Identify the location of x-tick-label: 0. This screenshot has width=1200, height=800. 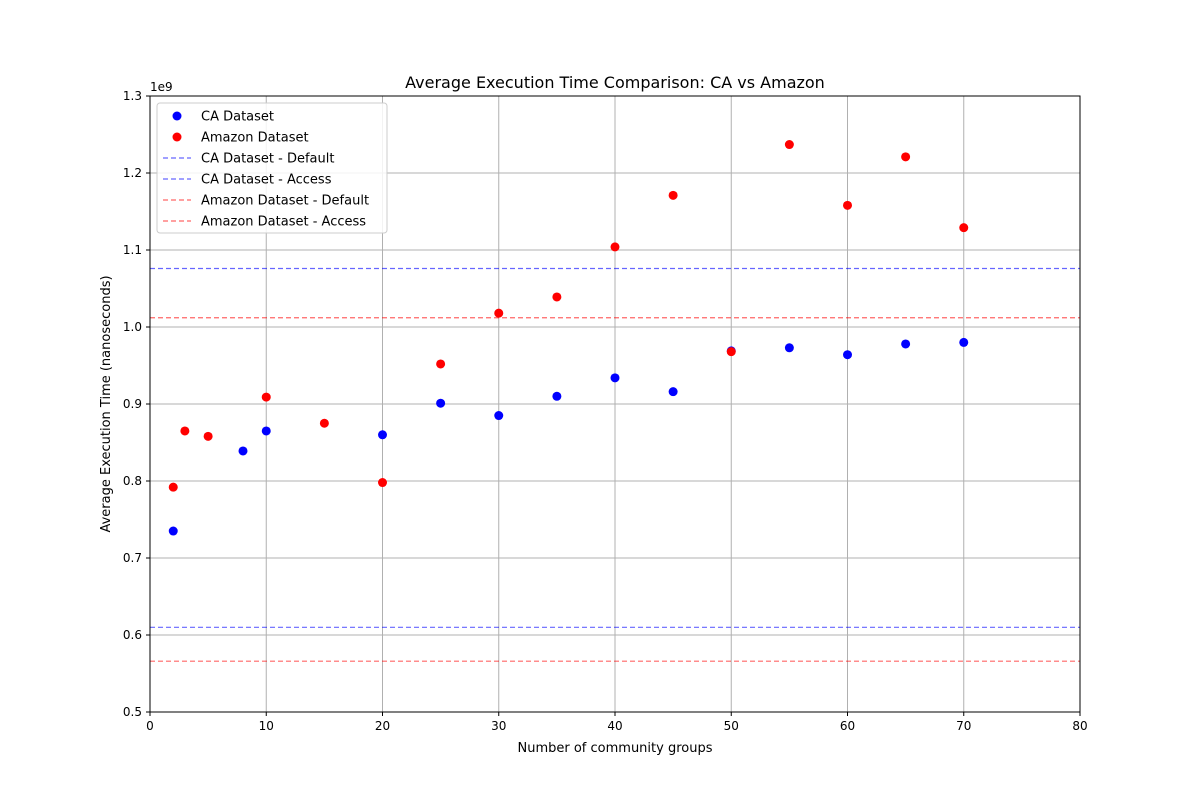
(150, 726).